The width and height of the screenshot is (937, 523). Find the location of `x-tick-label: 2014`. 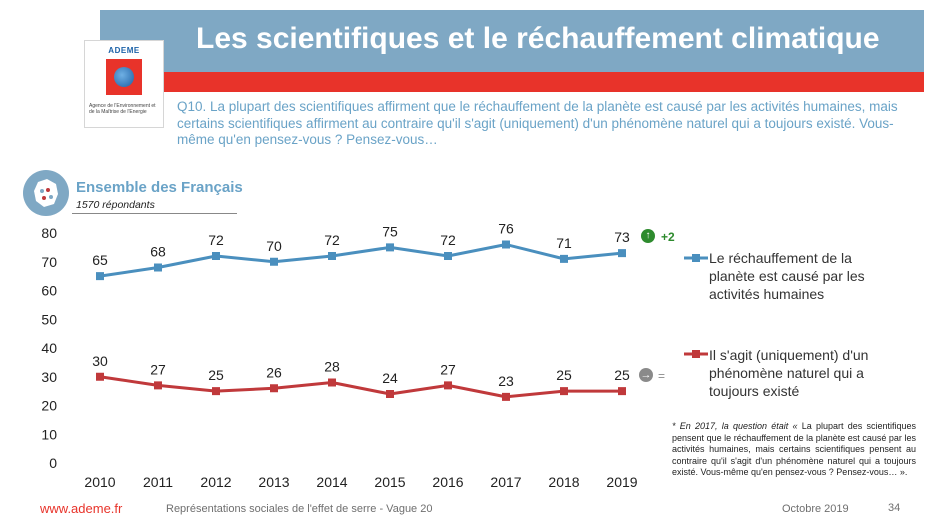

x-tick-label: 2014 is located at coordinates (331, 482).